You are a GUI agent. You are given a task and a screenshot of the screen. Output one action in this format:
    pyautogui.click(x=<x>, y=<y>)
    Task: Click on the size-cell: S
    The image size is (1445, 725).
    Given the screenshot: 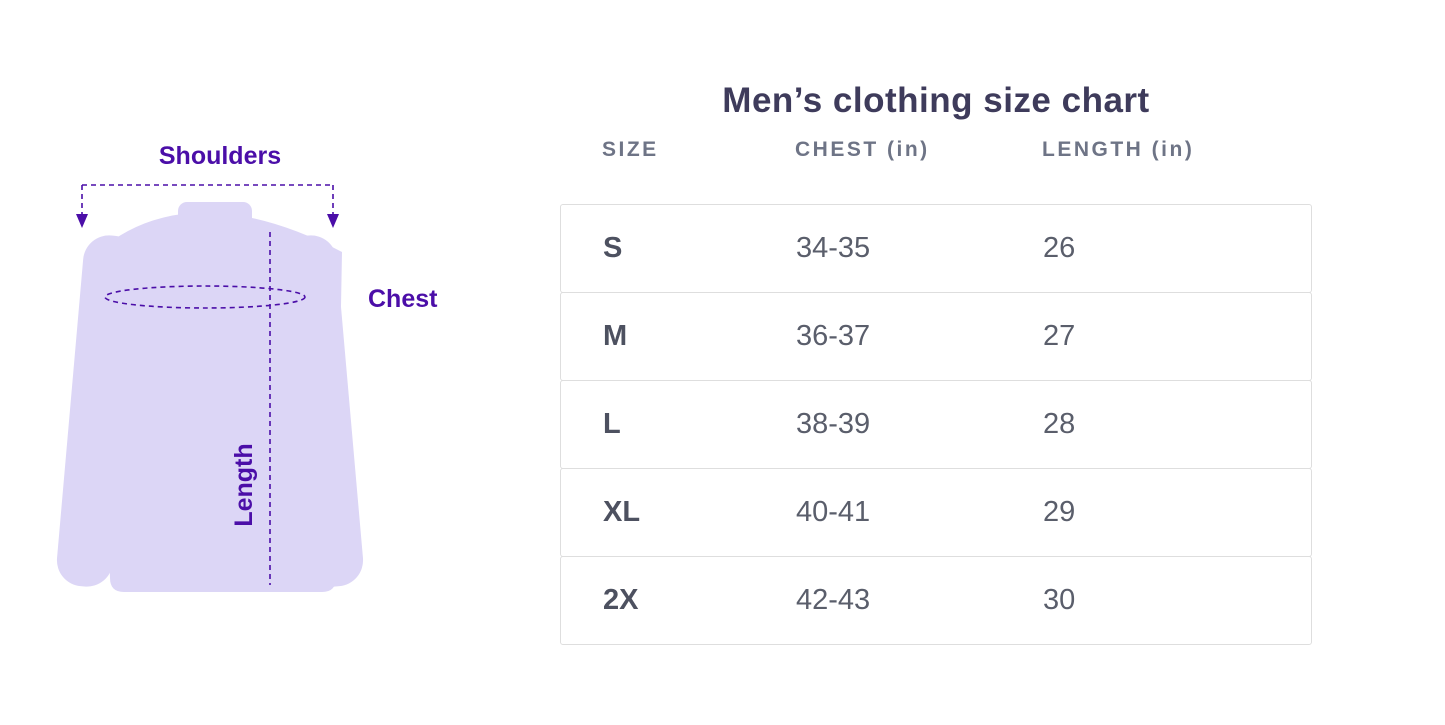 What is the action you would take?
    pyautogui.click(x=613, y=248)
    